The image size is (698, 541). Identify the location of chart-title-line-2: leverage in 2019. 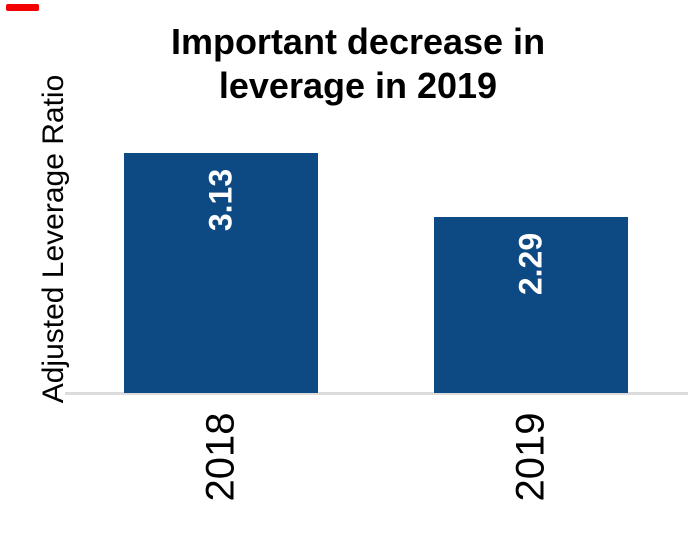
(358, 85).